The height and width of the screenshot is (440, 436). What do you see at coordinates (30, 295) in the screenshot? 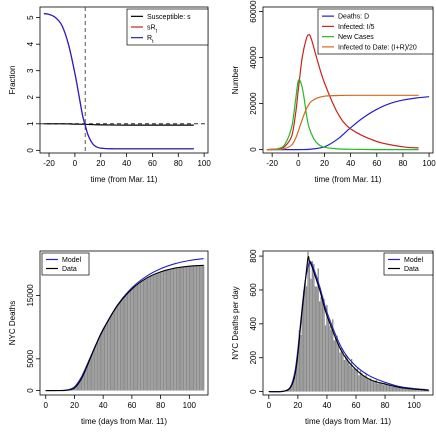
I see `y-tick-label: 15000` at bounding box center [30, 295].